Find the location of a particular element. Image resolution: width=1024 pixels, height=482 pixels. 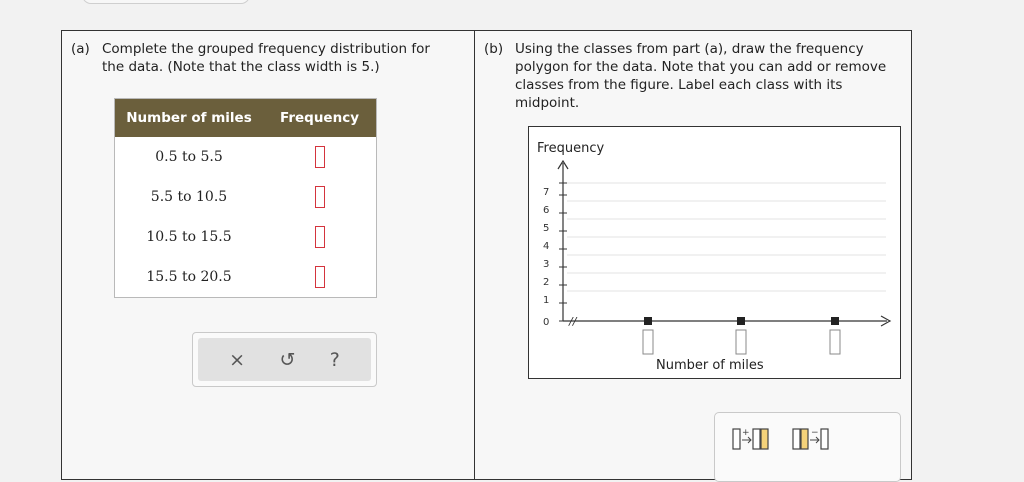

y-tick-label: 1 is located at coordinates (546, 300).